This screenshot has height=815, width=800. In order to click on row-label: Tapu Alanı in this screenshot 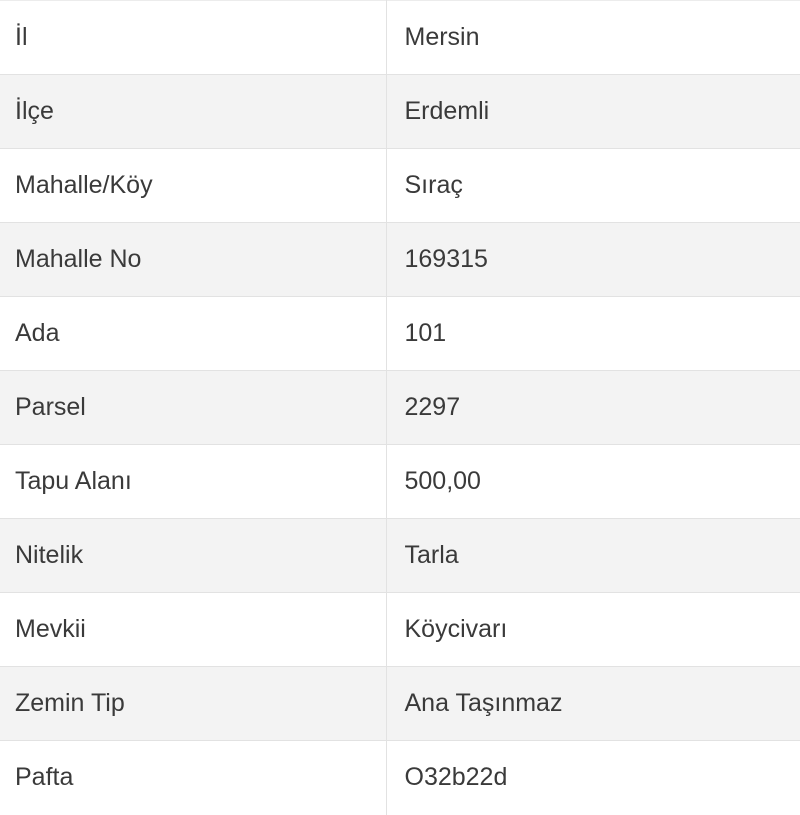, I will do `click(193, 481)`.